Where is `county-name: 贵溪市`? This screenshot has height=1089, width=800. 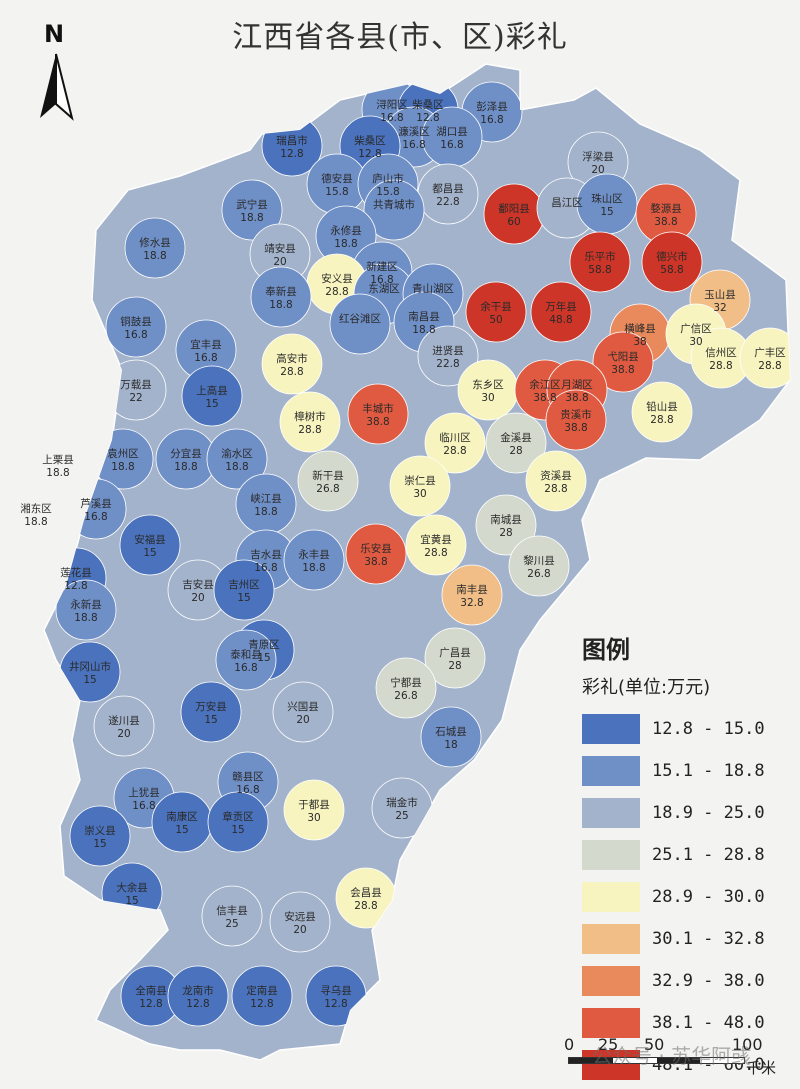 county-name: 贵溪市 is located at coordinates (576, 414).